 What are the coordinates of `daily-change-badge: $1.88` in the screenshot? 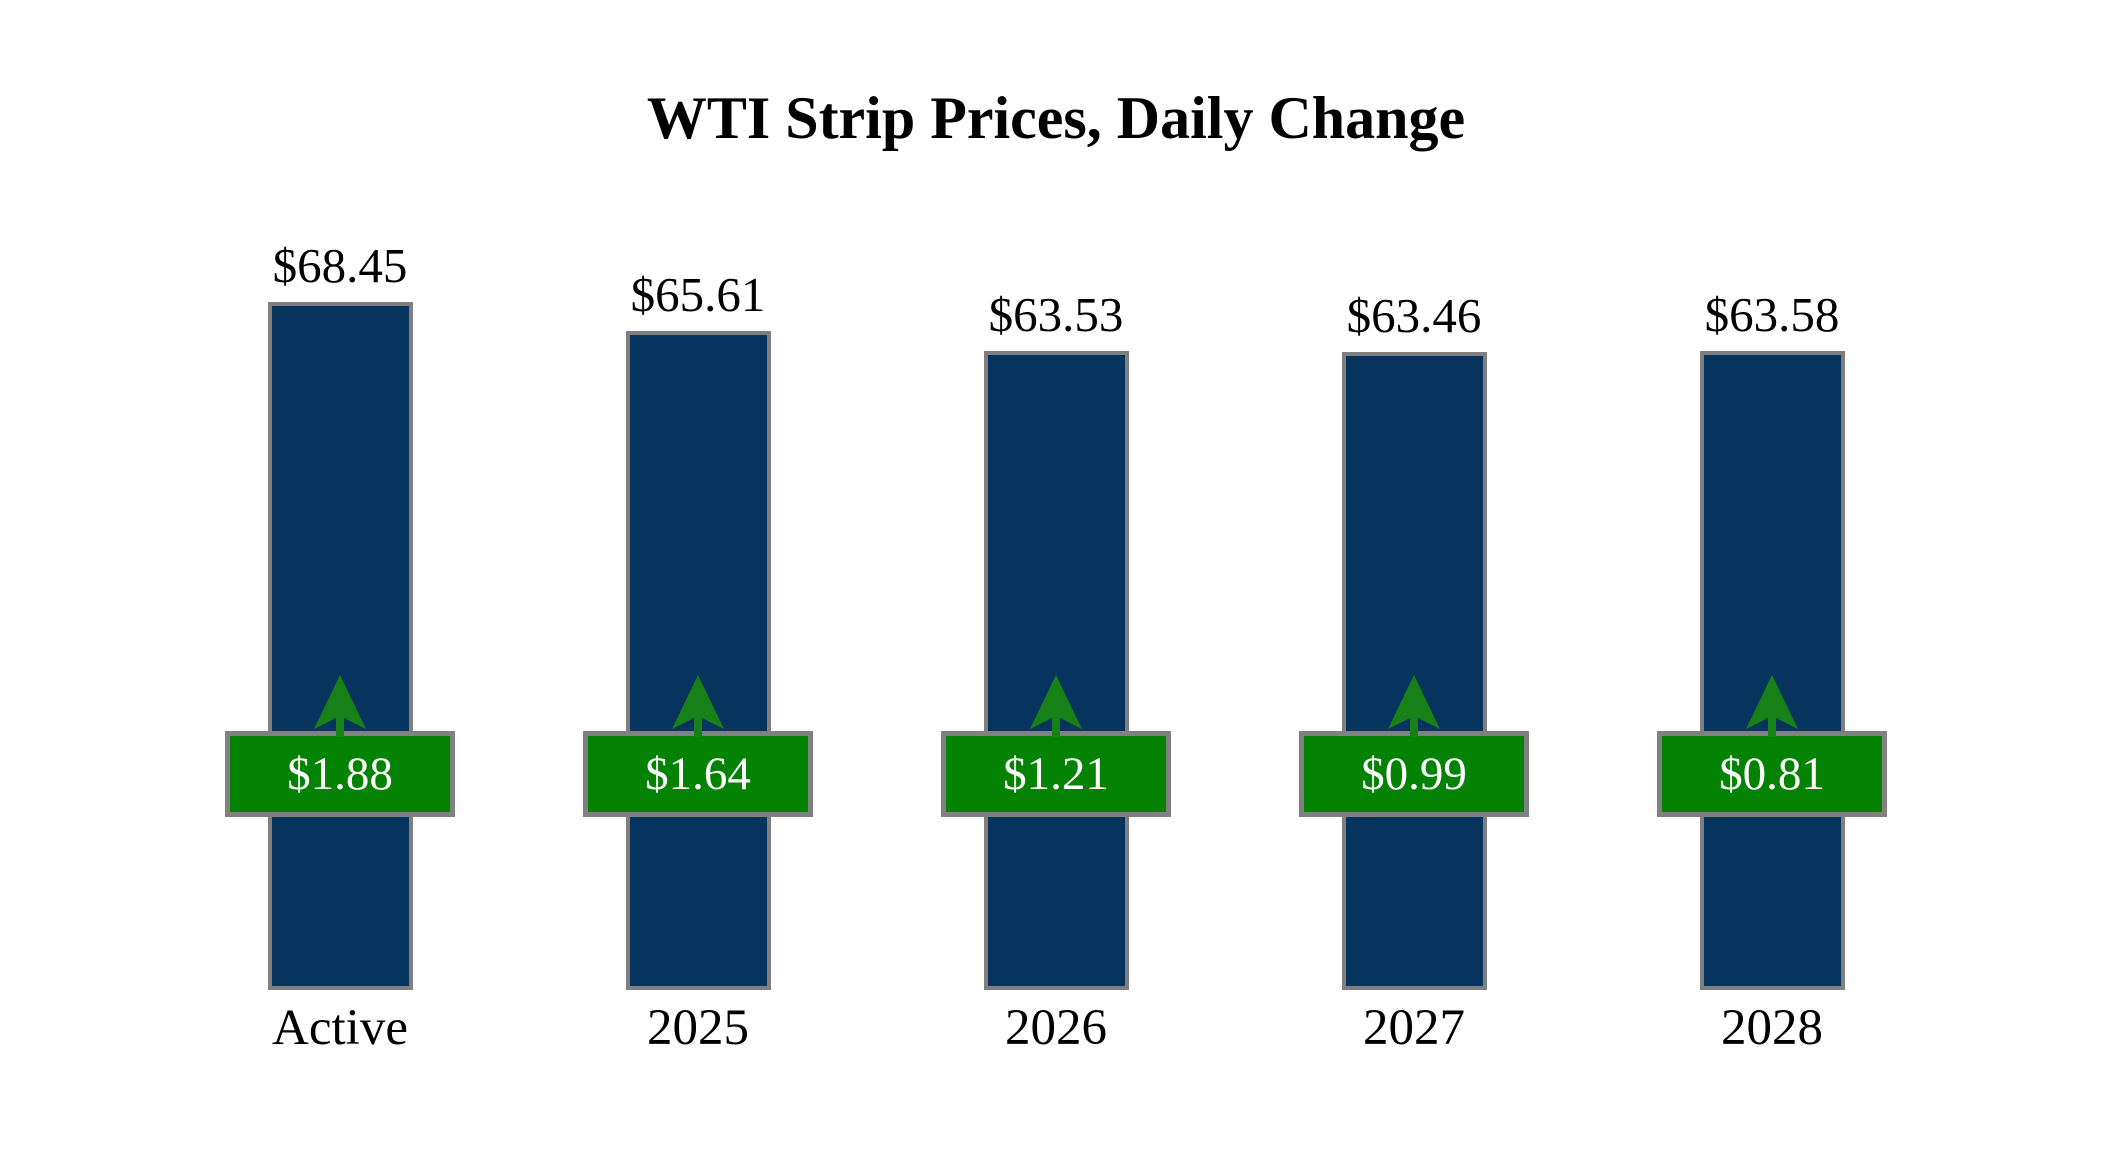 It's located at (340, 774).